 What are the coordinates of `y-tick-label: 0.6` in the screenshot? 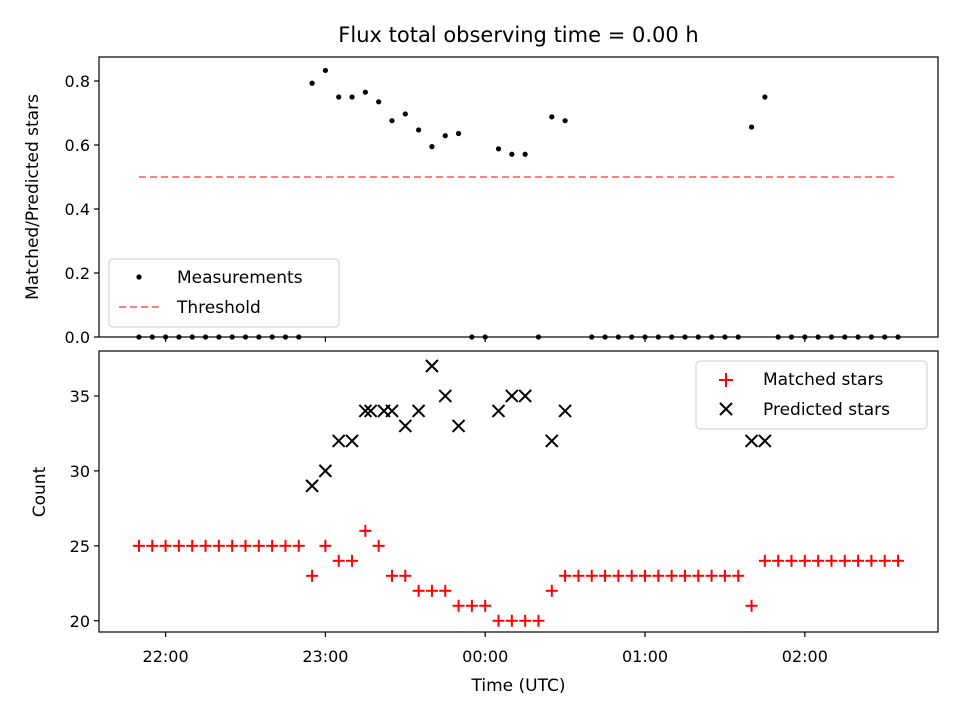 It's located at (77, 145).